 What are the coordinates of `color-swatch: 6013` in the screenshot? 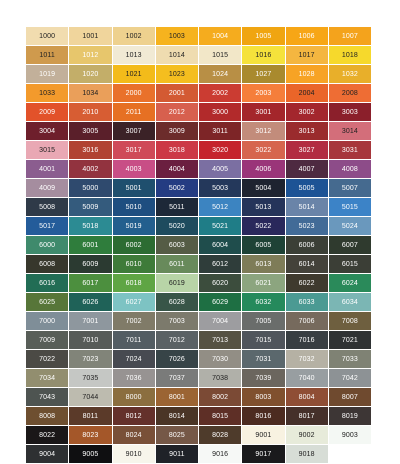 It's located at (263, 264).